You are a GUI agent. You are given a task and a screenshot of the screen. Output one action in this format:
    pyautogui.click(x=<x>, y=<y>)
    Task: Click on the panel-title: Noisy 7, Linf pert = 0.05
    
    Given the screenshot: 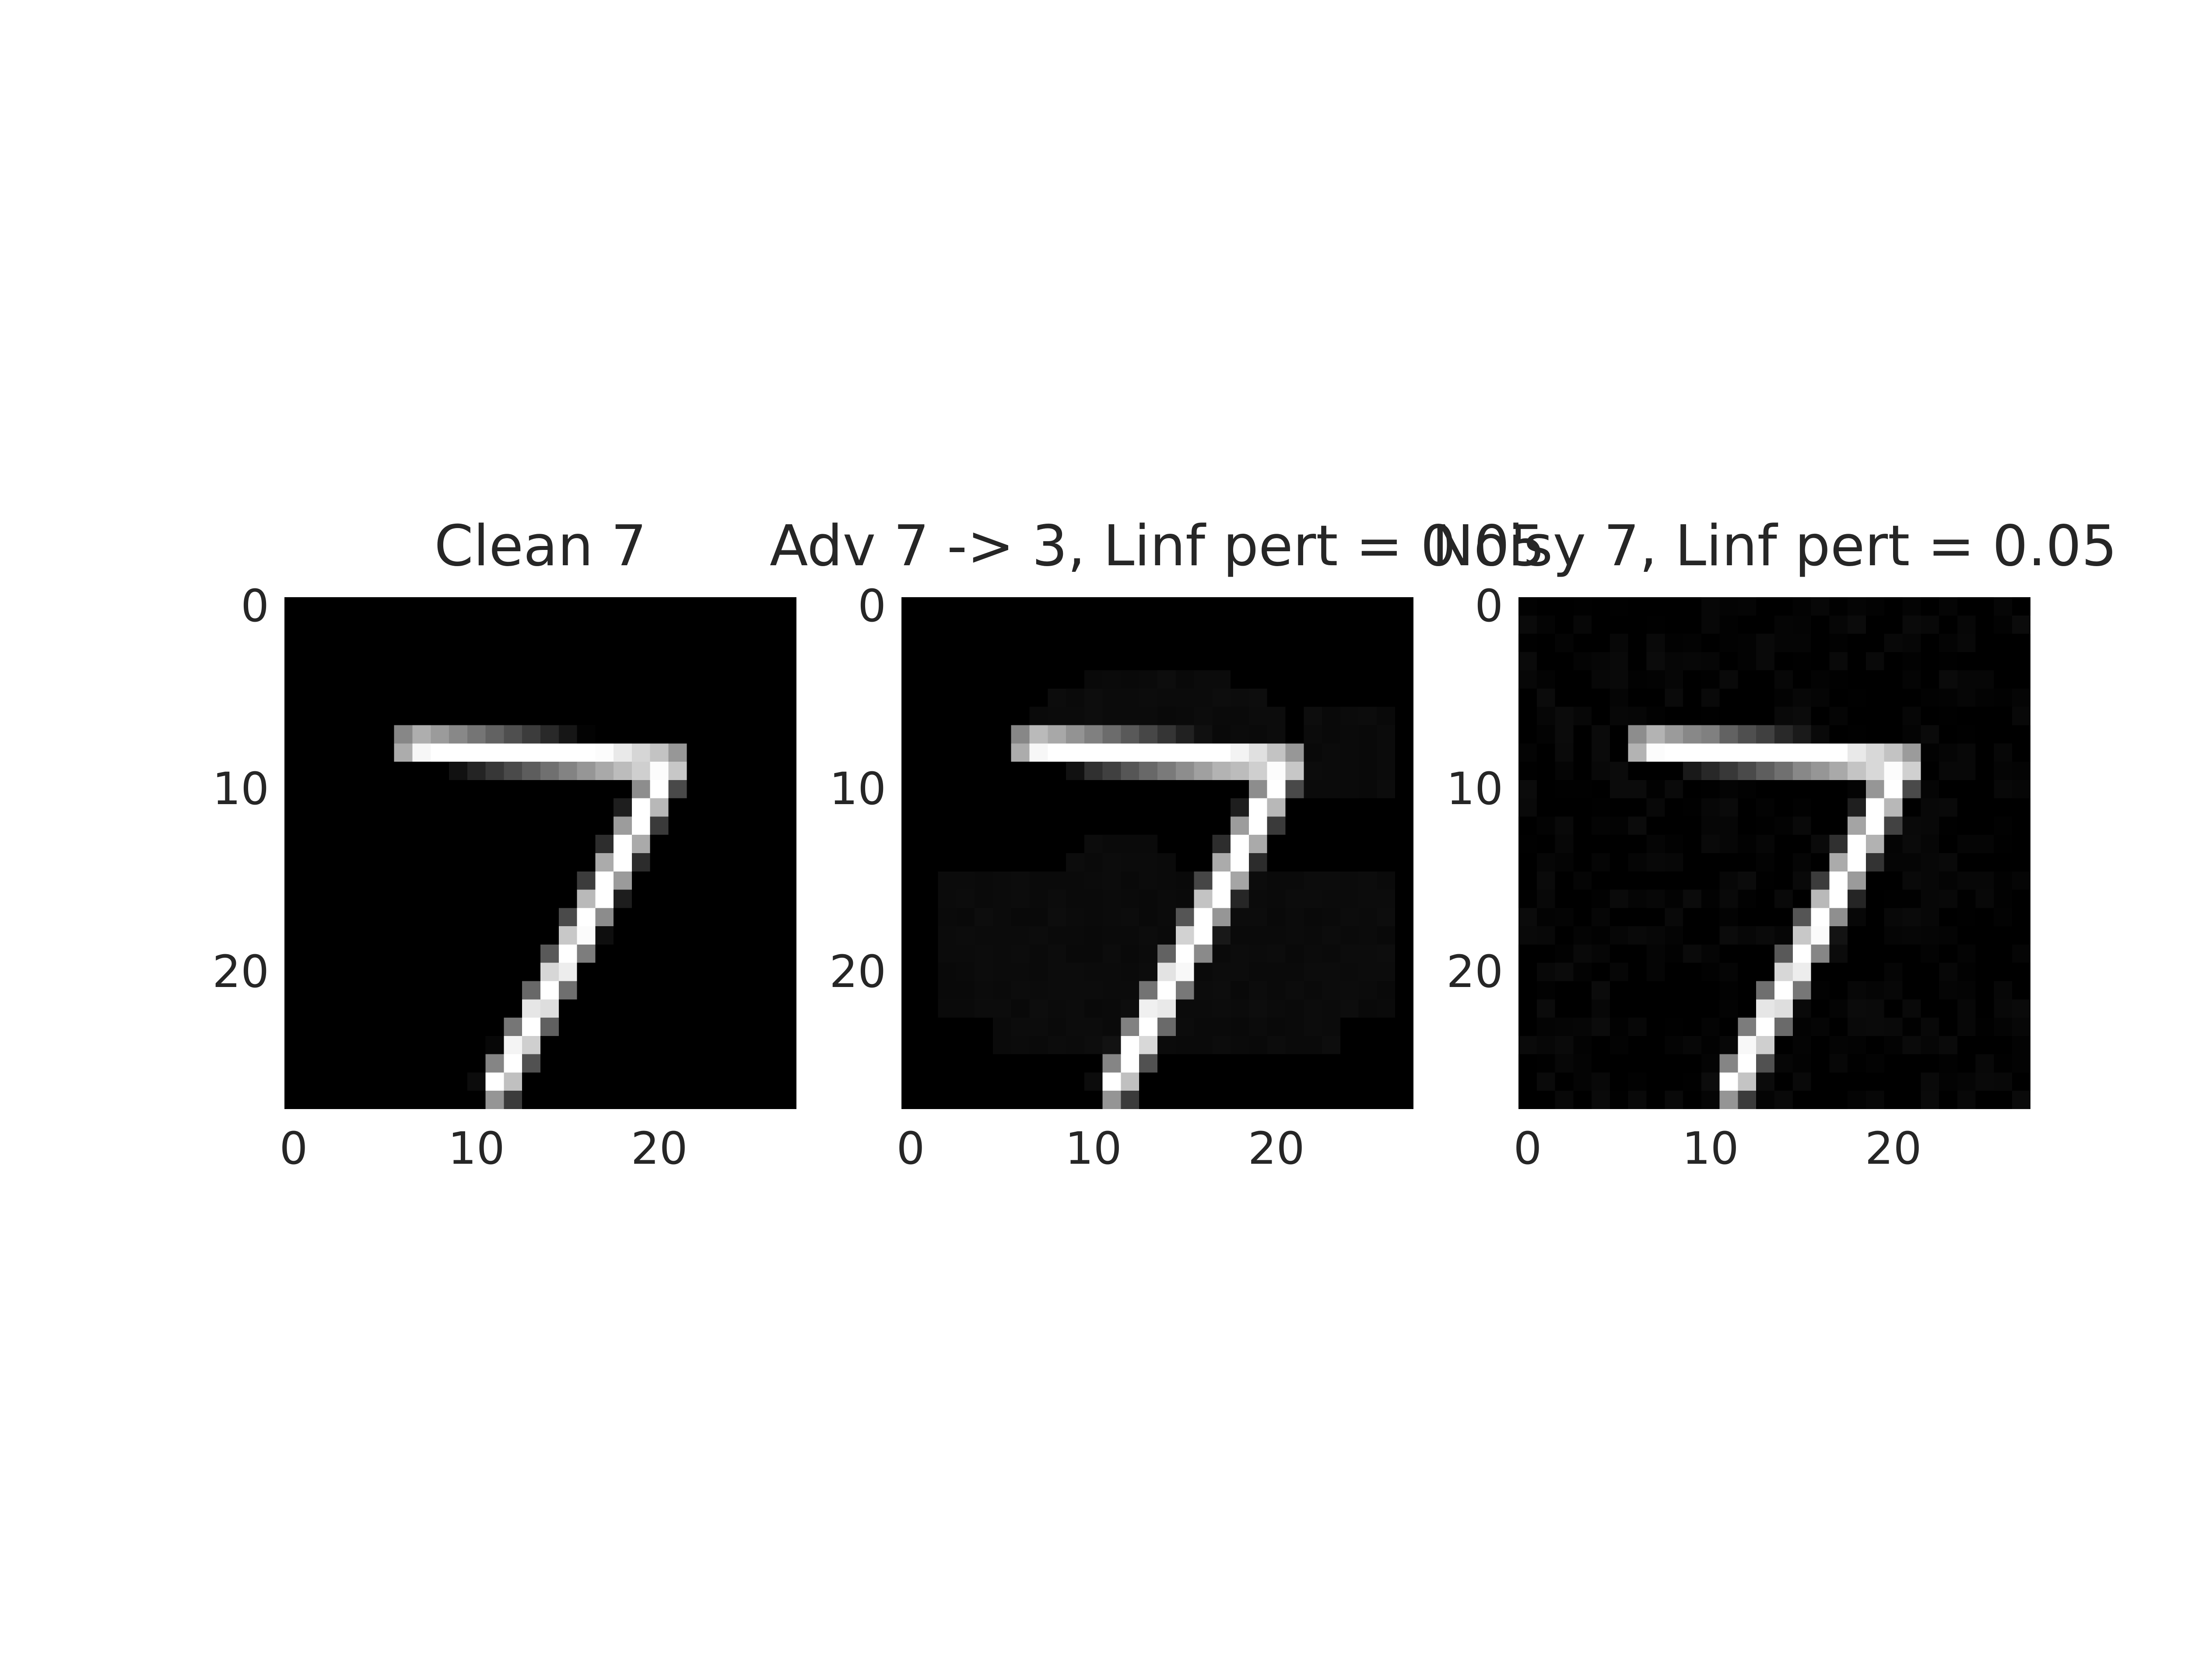 What is the action you would take?
    pyautogui.click(x=1774, y=546)
    